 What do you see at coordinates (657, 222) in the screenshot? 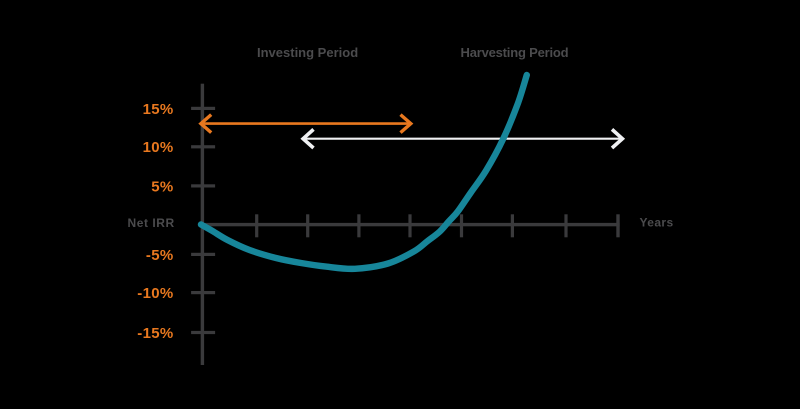
I see `svg-text: Years` at bounding box center [657, 222].